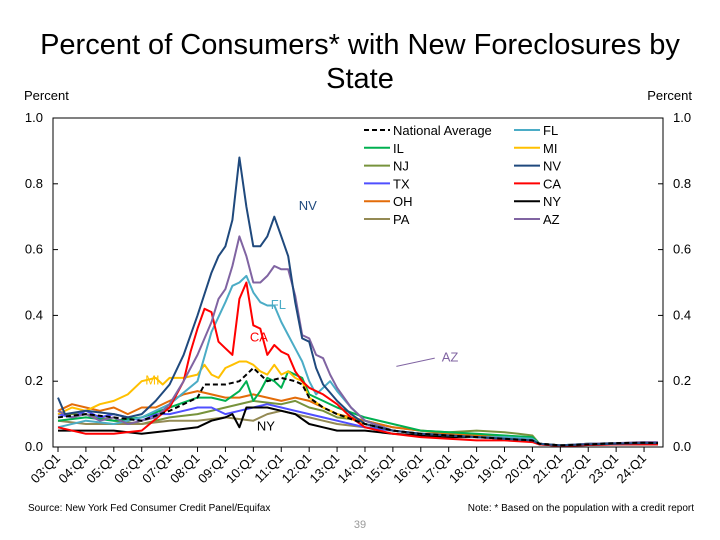  I want to click on legend-label-nv: NV, so click(552, 166).